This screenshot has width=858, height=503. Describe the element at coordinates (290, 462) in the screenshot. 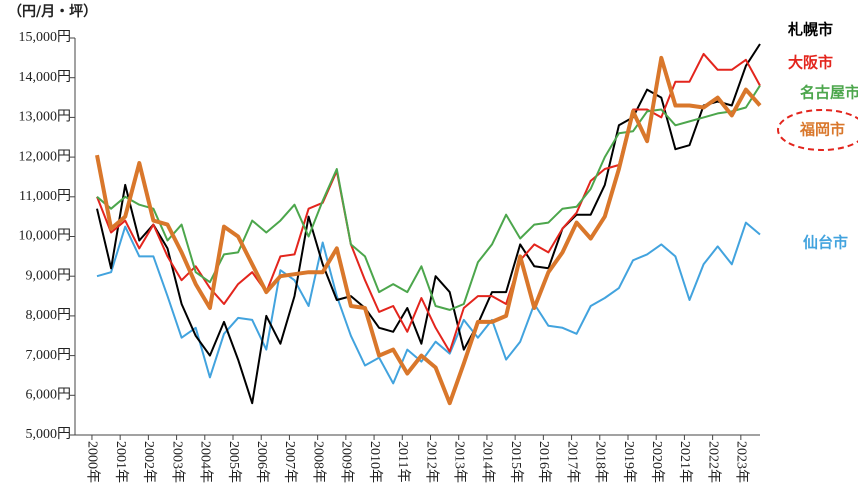

I see `x-tick-label: 2007年` at that location.